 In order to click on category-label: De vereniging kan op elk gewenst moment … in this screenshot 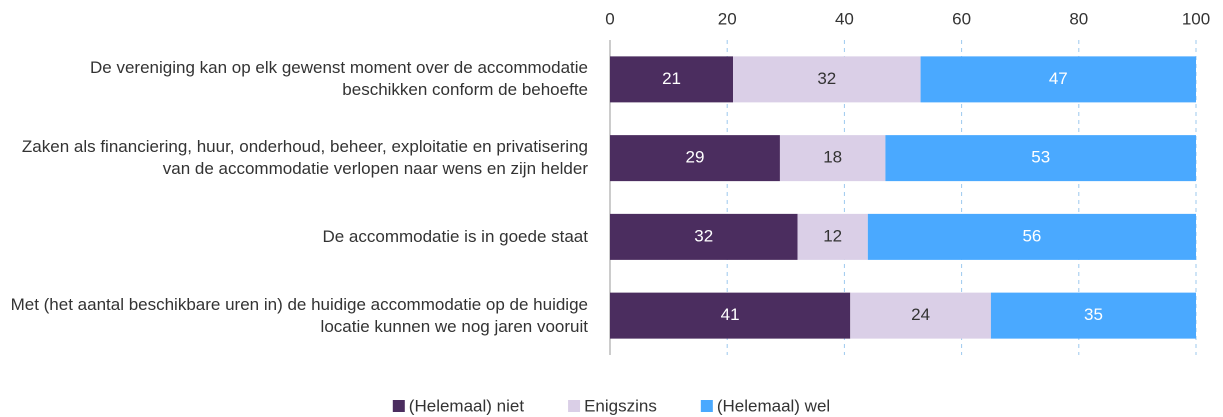, I will do `click(339, 79)`.